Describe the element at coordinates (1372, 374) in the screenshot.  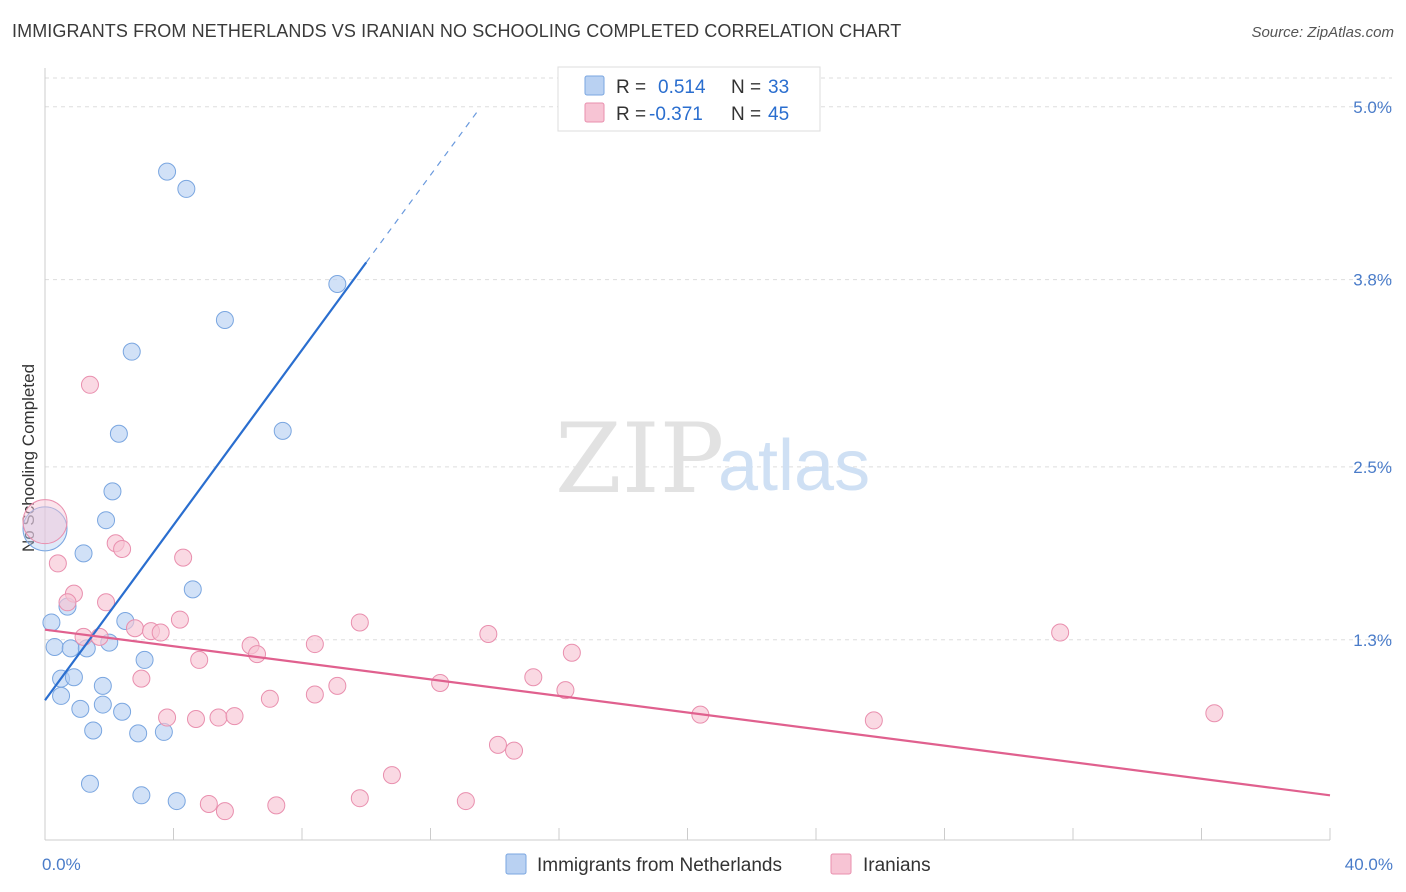
I see `y-tick-labels: 1.3% 2.5% 3.8% 5.0%` at that location.